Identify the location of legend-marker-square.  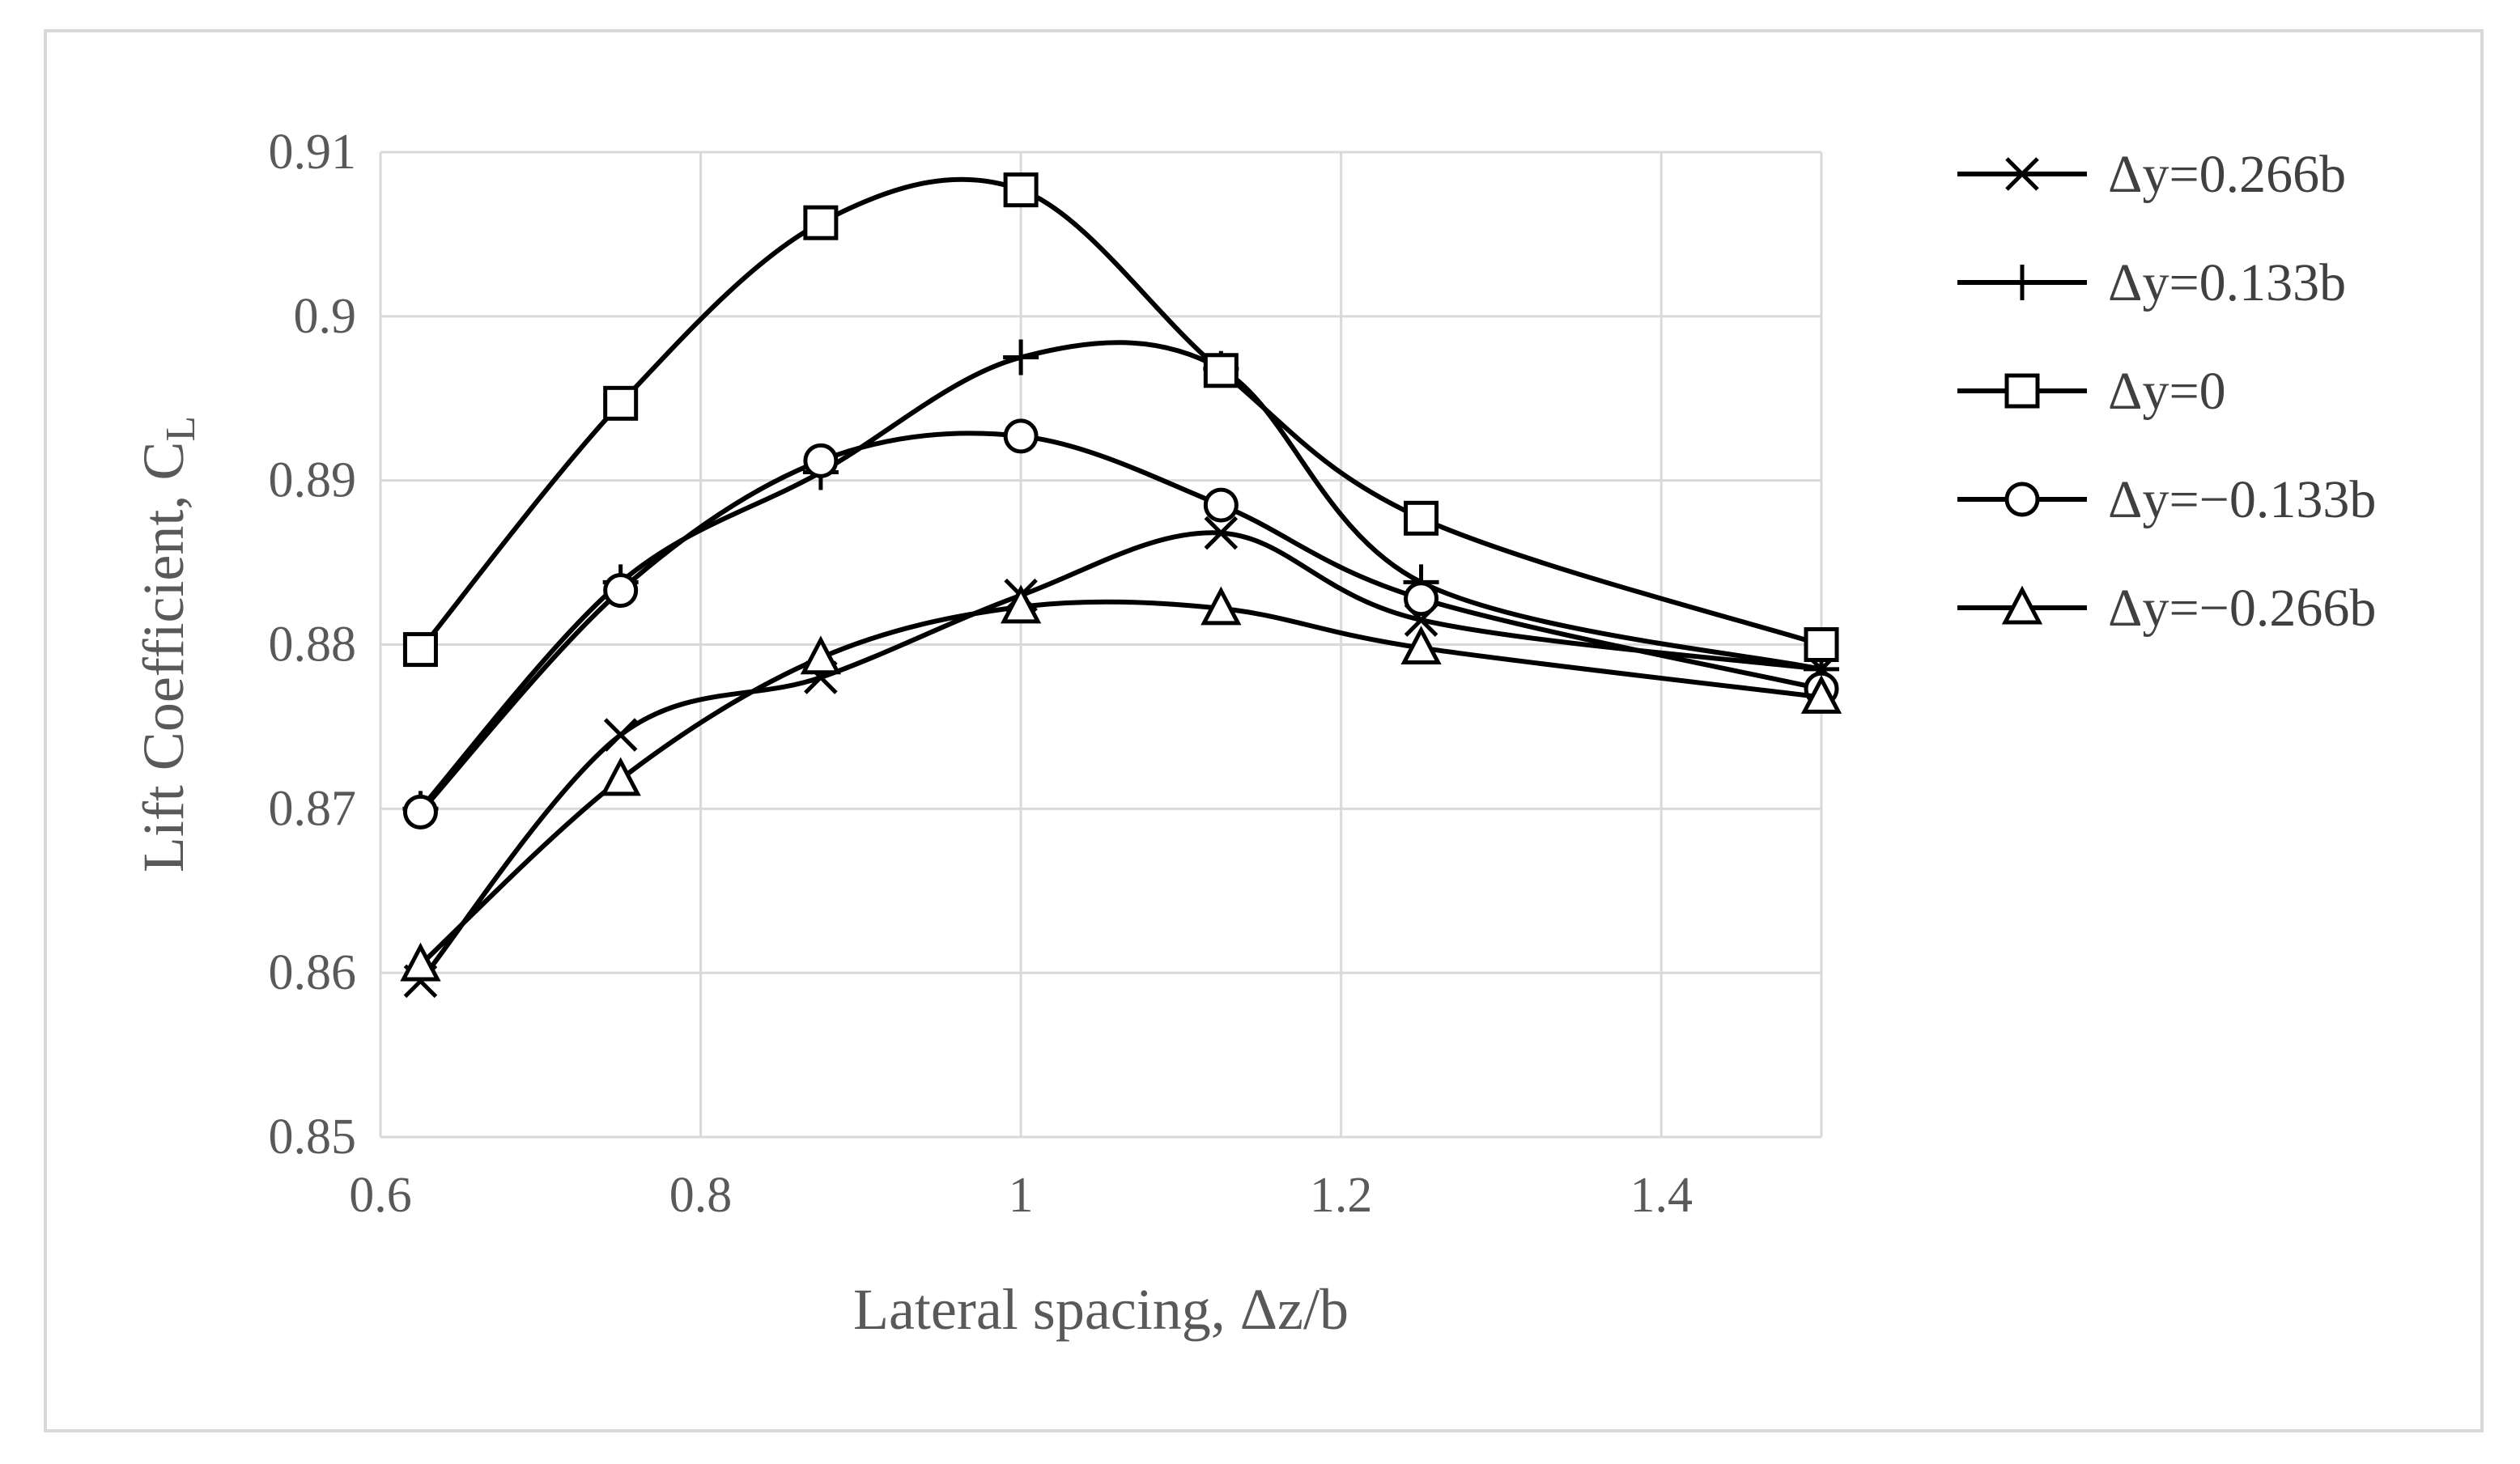
(2022, 391).